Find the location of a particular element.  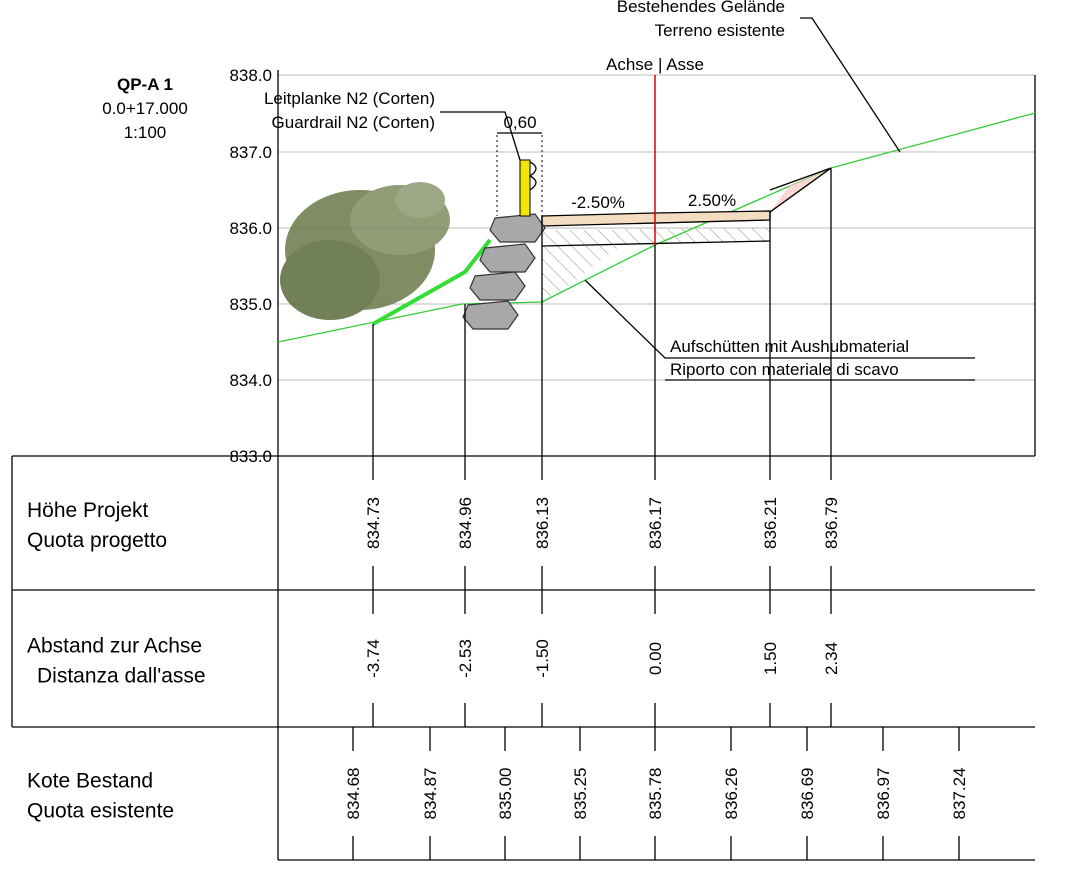

elevation-label: 833.0 is located at coordinates (250, 456).